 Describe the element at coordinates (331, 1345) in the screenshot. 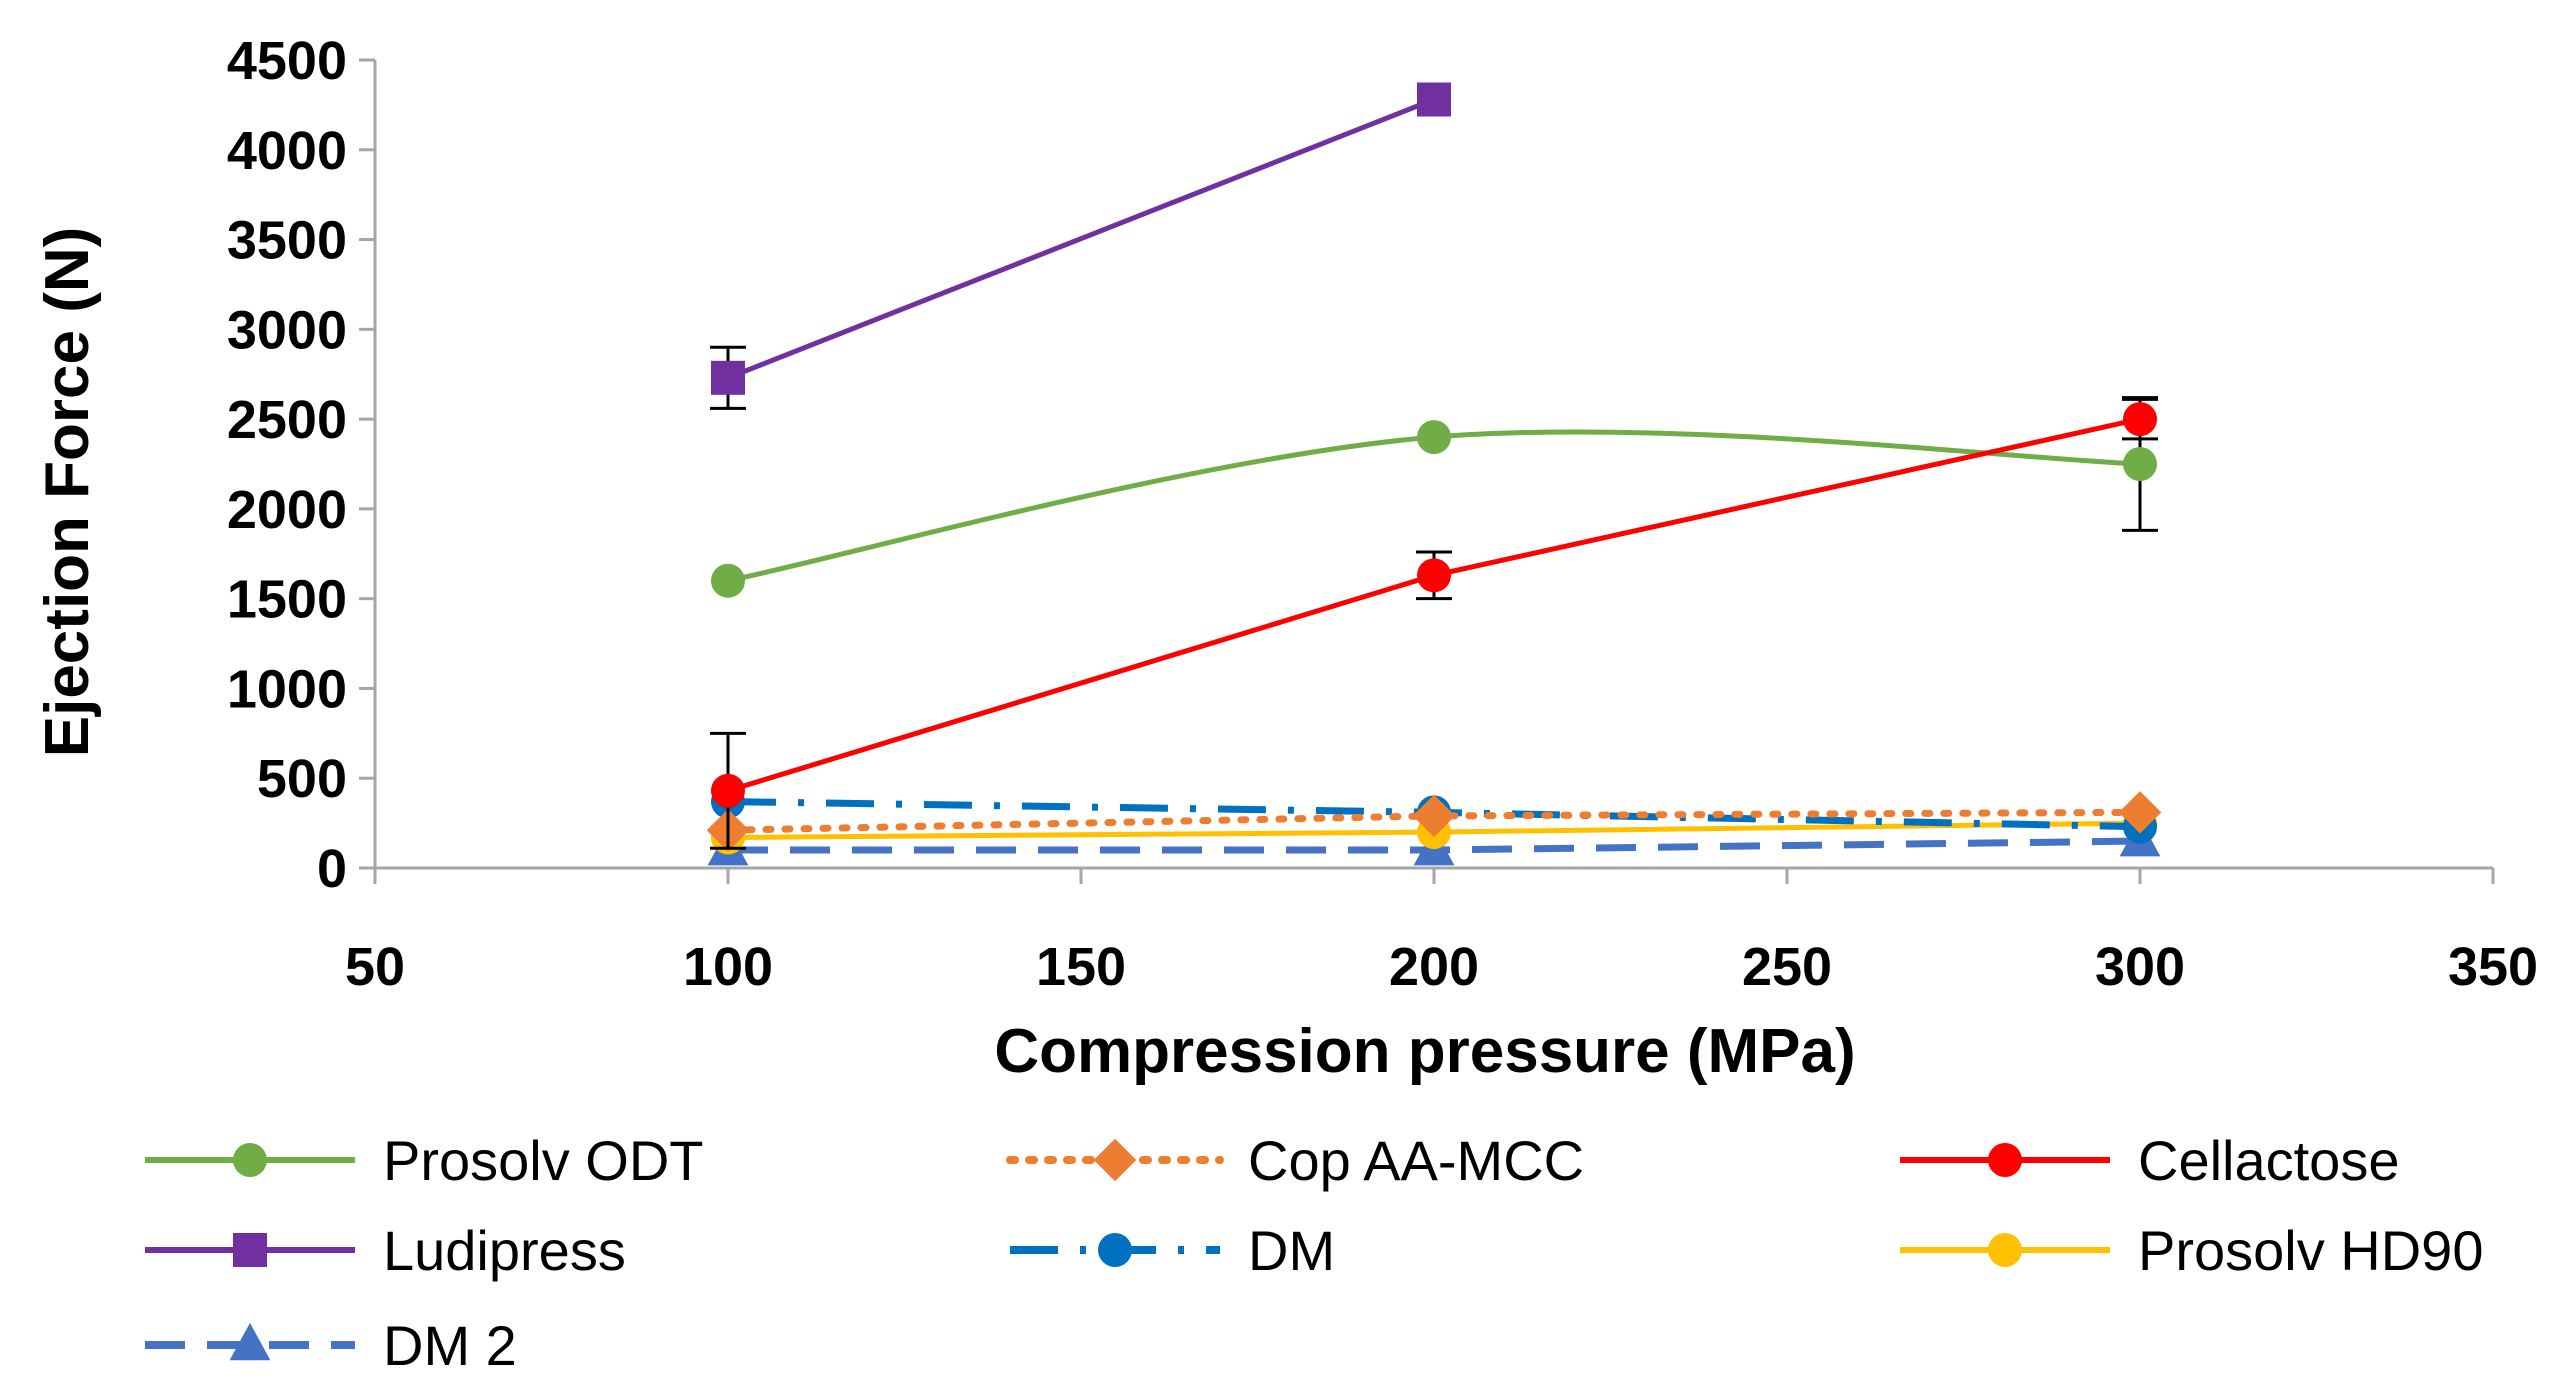

I see `legend-entry-dm-2: DM 2` at that location.